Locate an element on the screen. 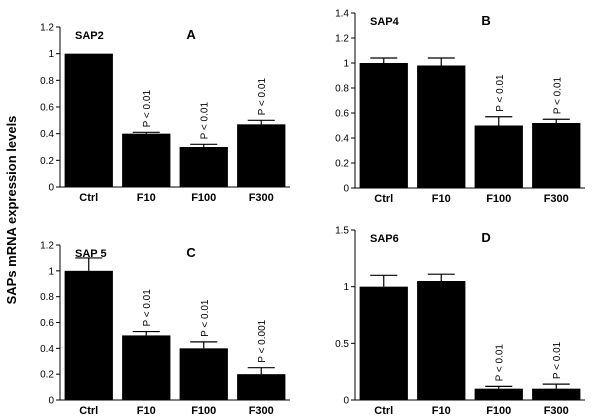 The image size is (600, 420). panel-letter: D is located at coordinates (485, 237).